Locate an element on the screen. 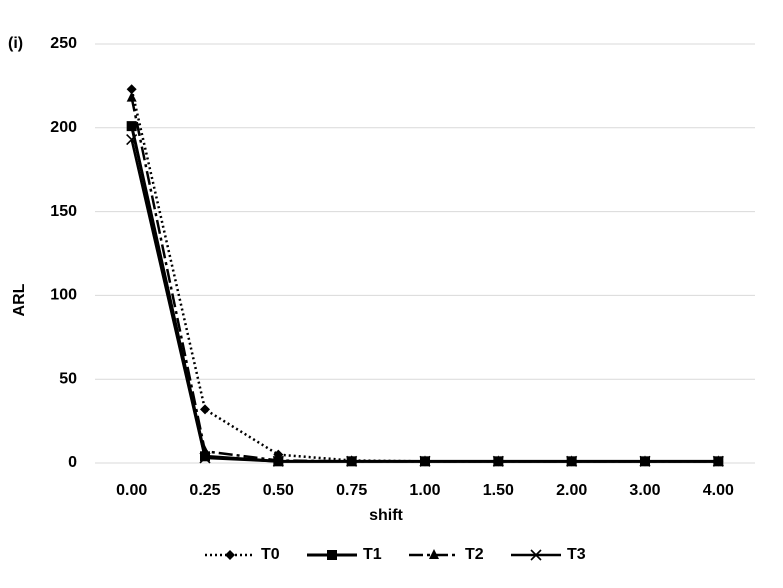 The width and height of the screenshot is (783, 588). x-axis-label: shift is located at coordinates (386, 515).